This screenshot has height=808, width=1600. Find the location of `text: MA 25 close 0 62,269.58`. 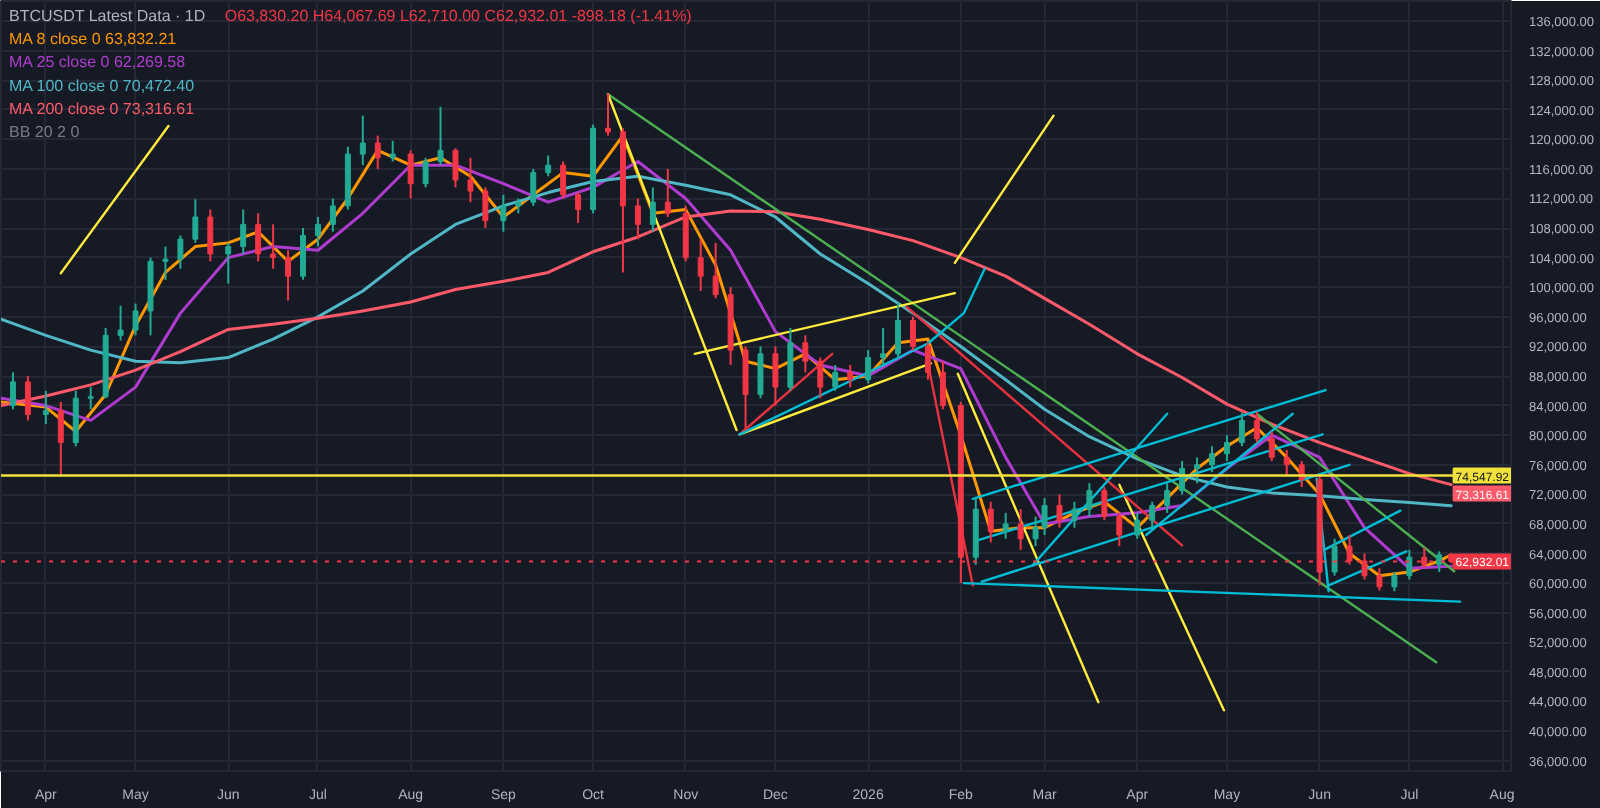

text: MA 25 close 0 62,269.58 is located at coordinates (98, 62).